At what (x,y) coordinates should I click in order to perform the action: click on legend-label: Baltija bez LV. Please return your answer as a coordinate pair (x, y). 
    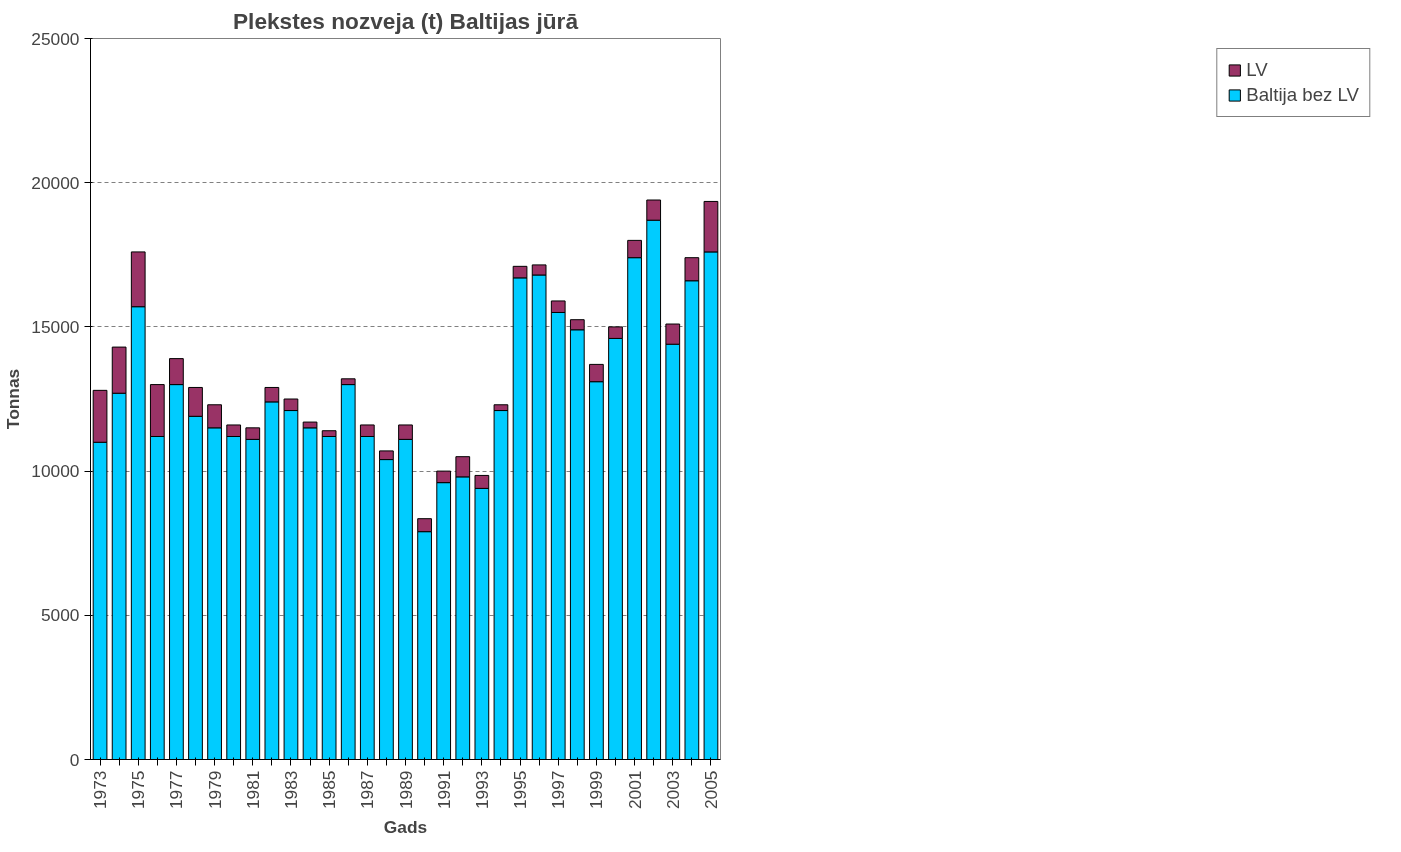
    Looking at the image, I should click on (1302, 95).